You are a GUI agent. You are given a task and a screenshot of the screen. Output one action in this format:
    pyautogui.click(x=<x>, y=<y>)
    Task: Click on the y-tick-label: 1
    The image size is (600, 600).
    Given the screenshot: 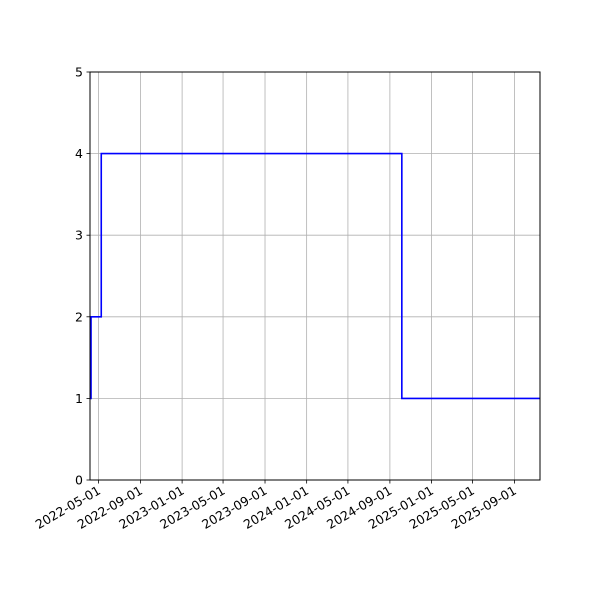 What is the action you would take?
    pyautogui.click(x=79, y=398)
    